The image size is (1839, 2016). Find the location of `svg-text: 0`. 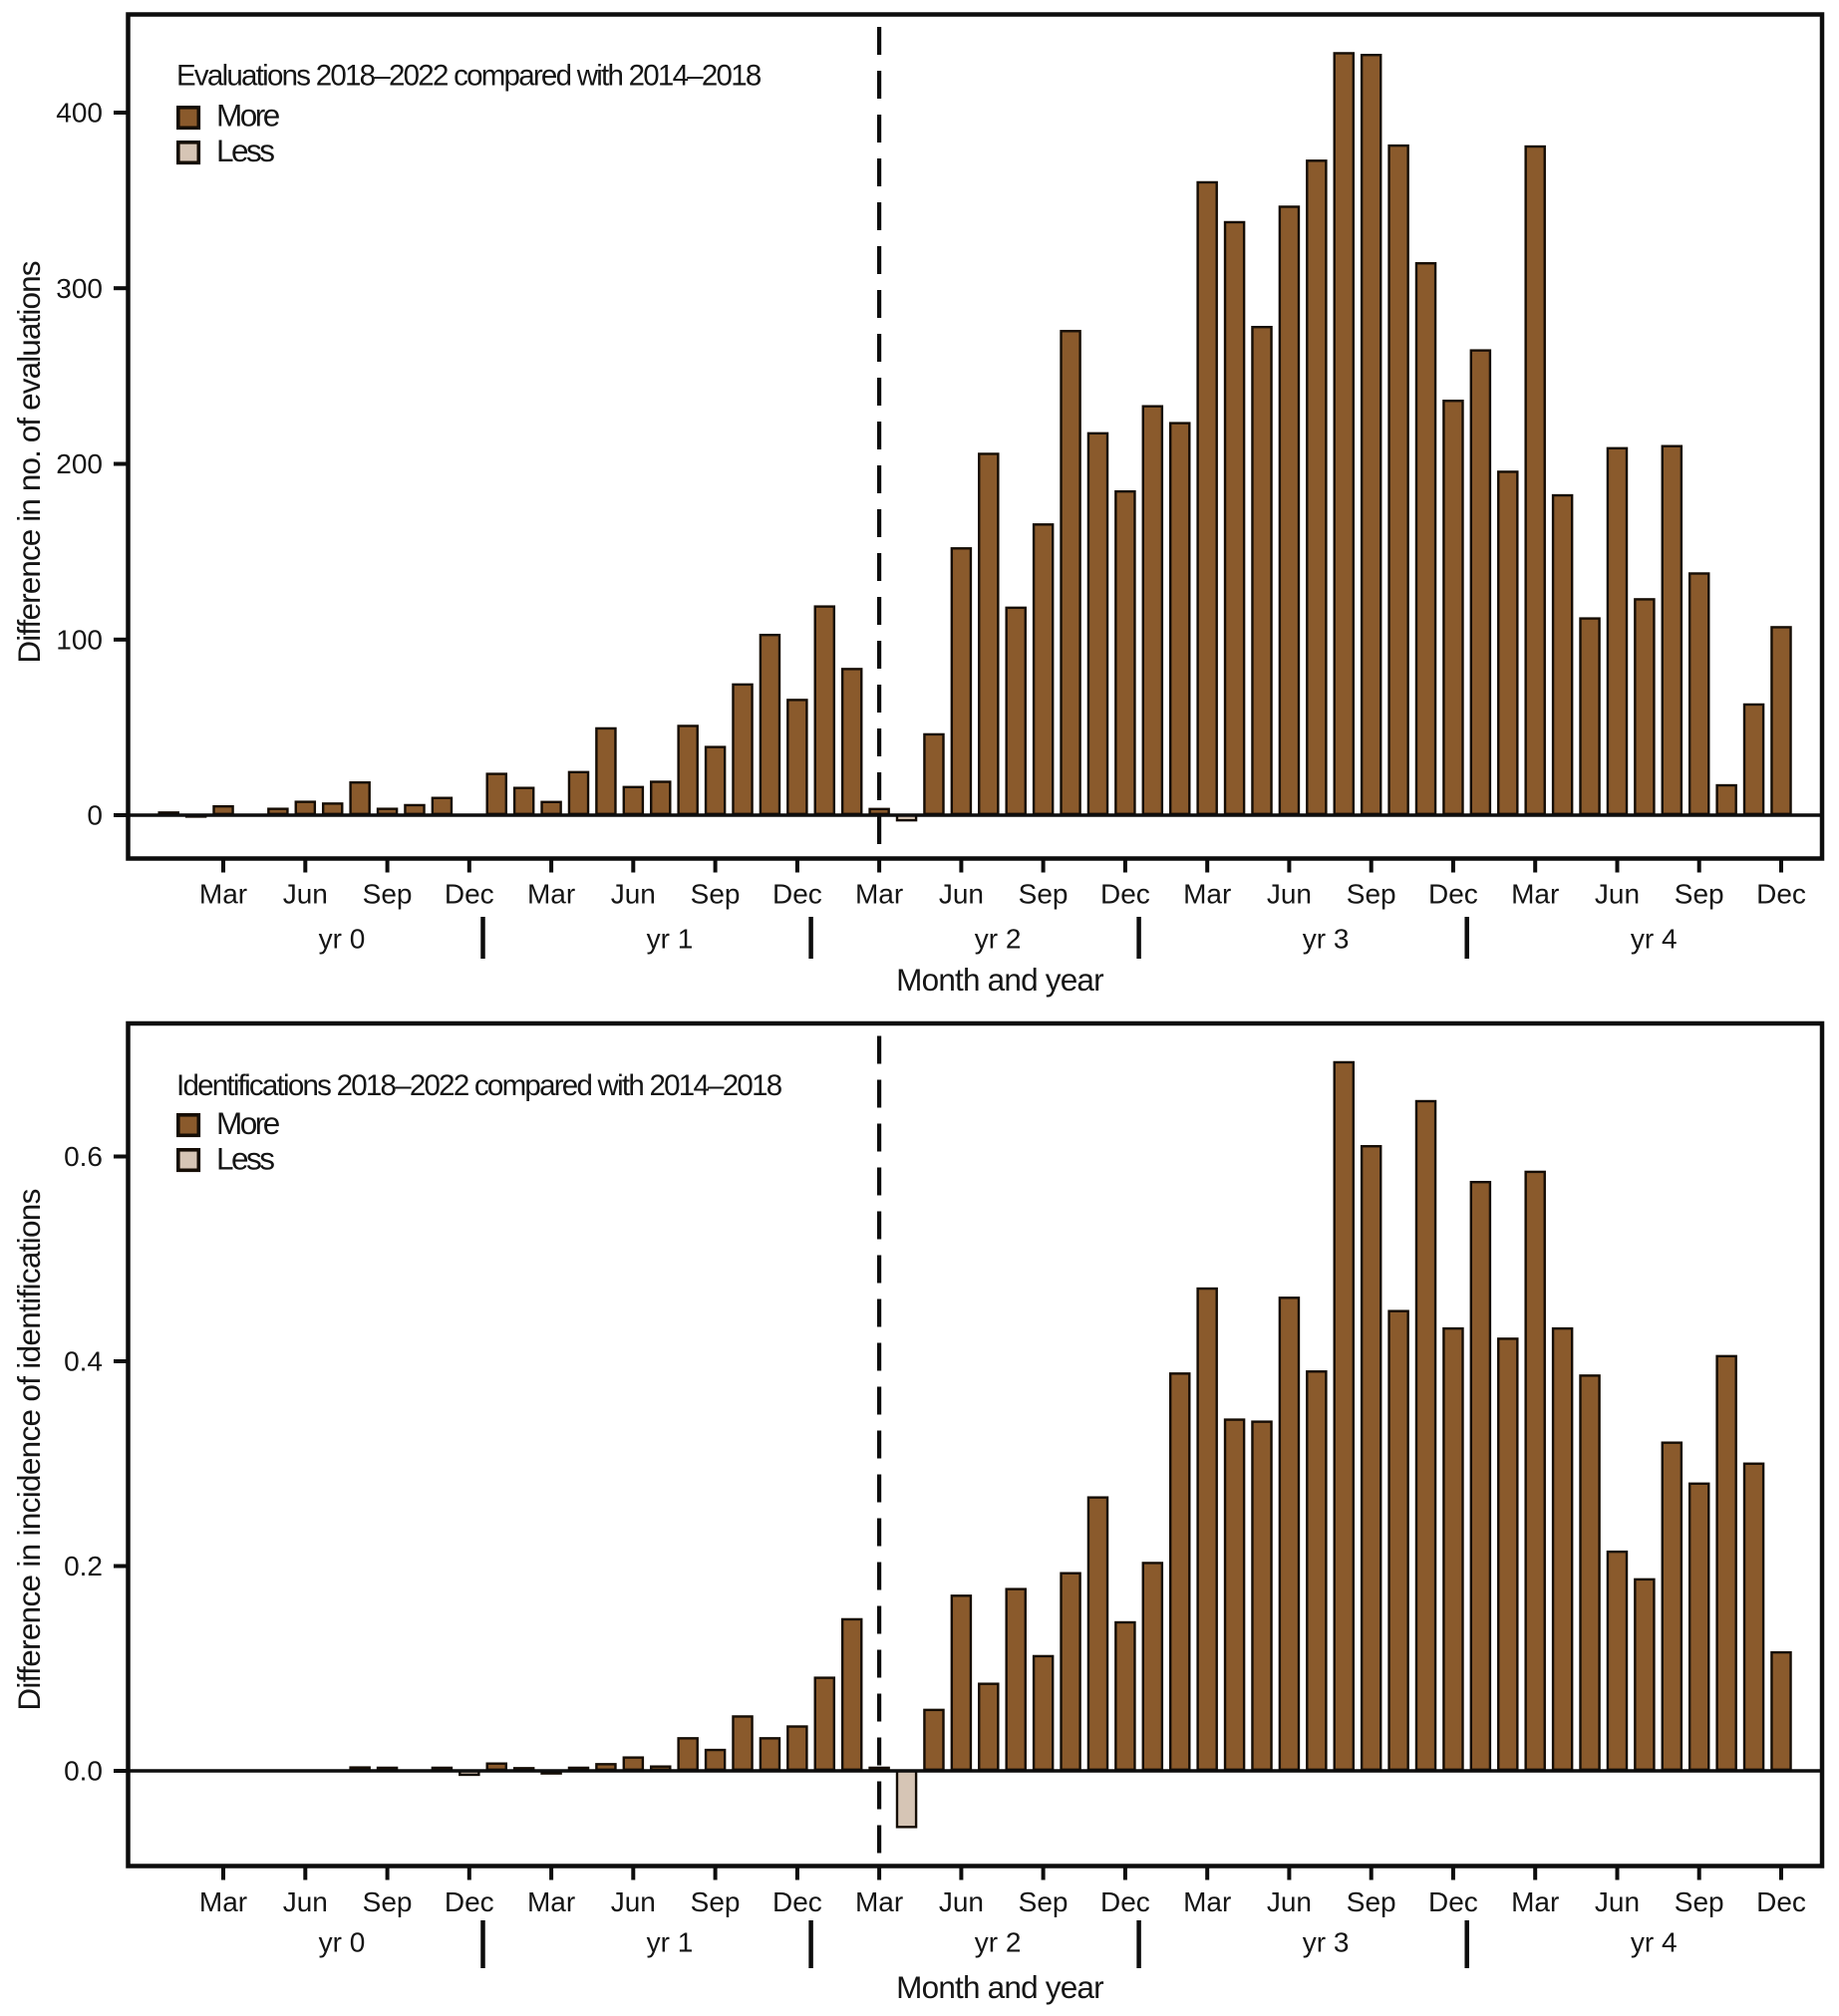

svg-text: 0 is located at coordinates (95, 815).